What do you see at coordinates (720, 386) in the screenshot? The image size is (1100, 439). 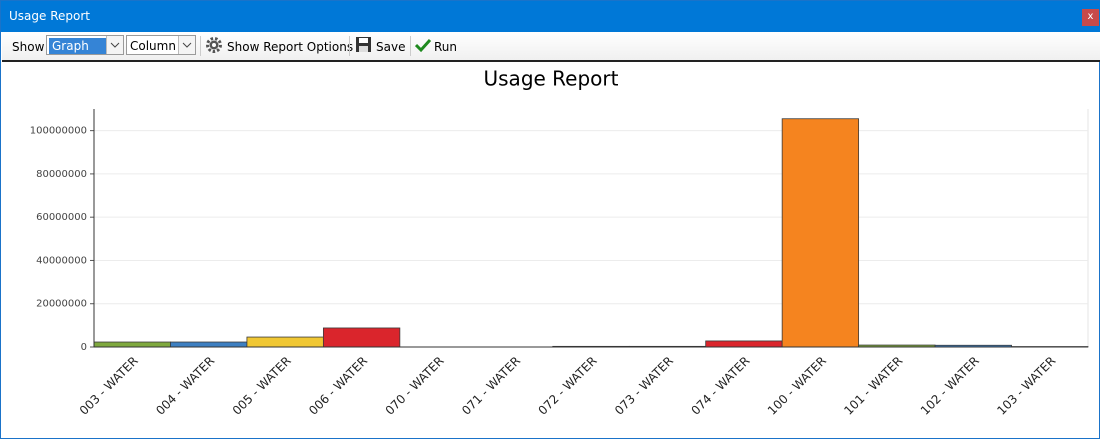 I see `x-tick-label: 074 - WATER` at bounding box center [720, 386].